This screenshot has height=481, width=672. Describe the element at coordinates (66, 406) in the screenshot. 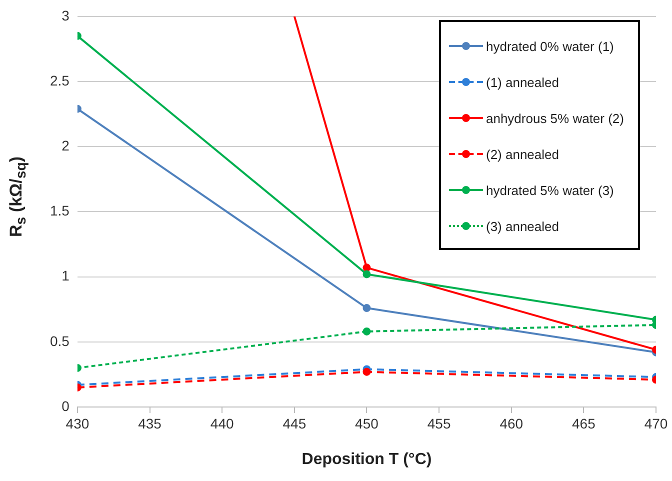

I see `y-tick-label: 0` at that location.